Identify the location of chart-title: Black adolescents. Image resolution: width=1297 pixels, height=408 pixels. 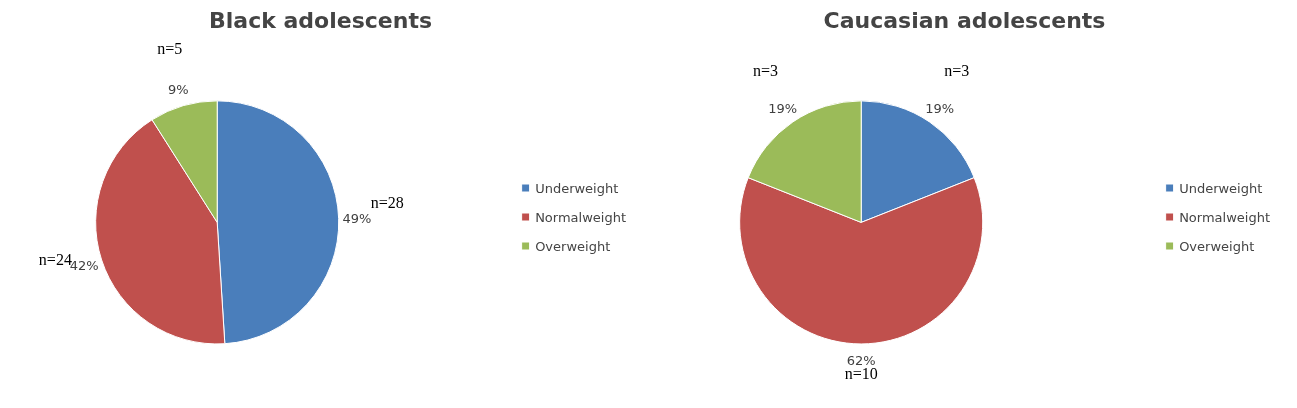
(321, 20).